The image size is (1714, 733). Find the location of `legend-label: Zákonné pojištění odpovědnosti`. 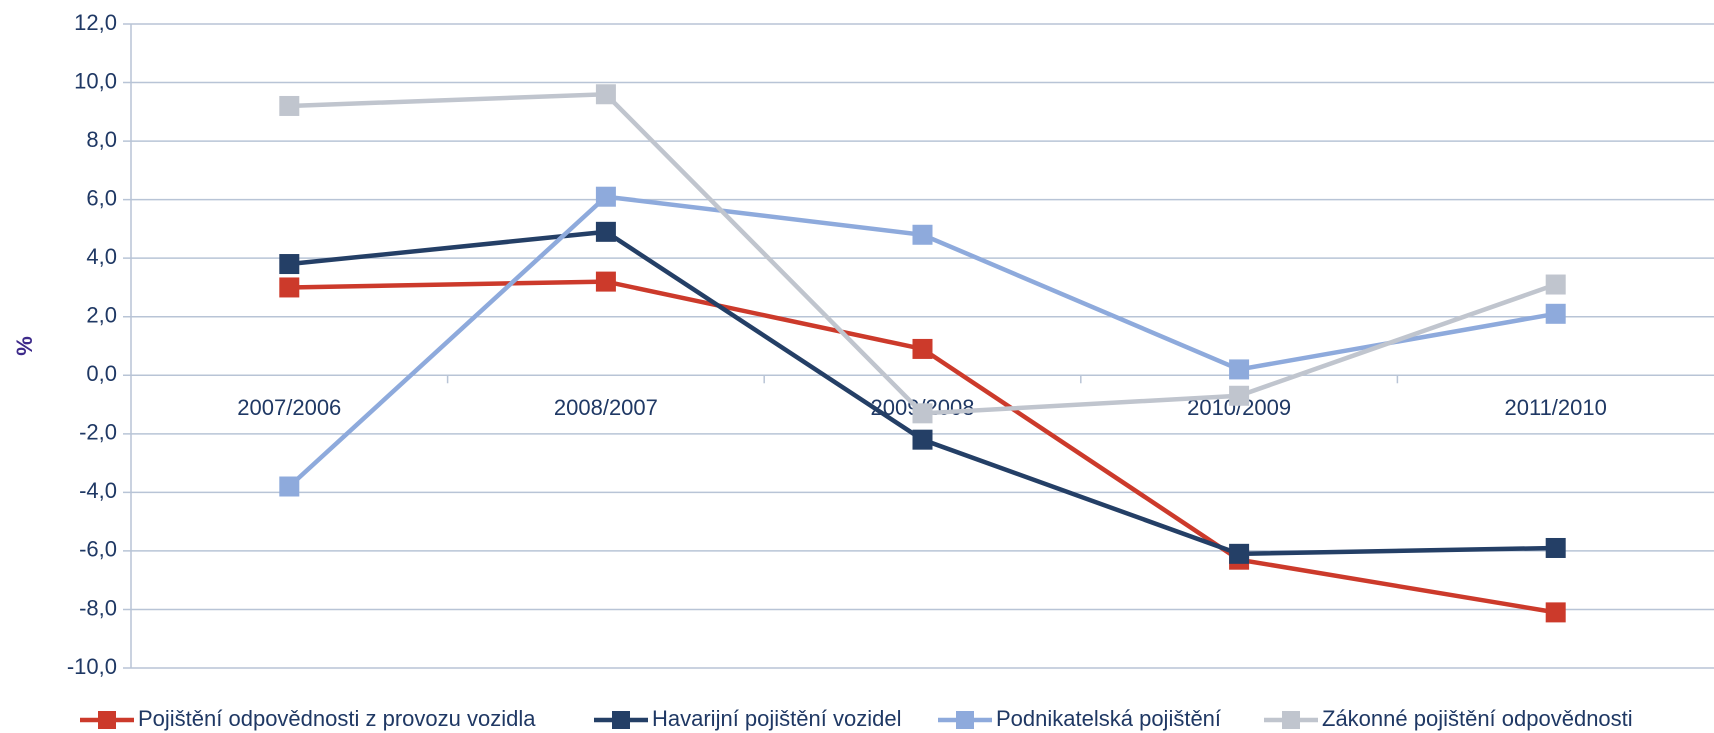

legend-label: Zákonné pojištění odpovědnosti is located at coordinates (1477, 718).